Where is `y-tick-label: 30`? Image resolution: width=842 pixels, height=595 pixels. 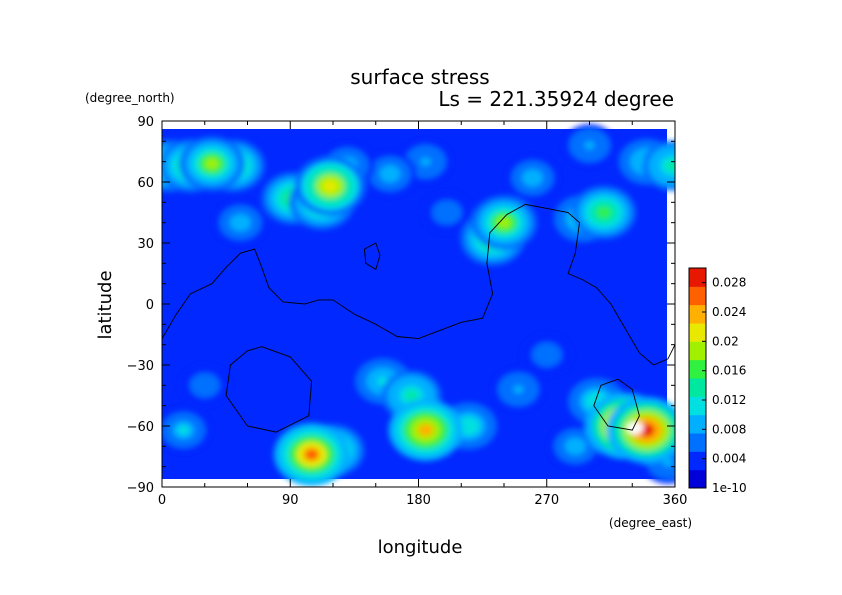
y-tick-label: 30 is located at coordinates (145, 244).